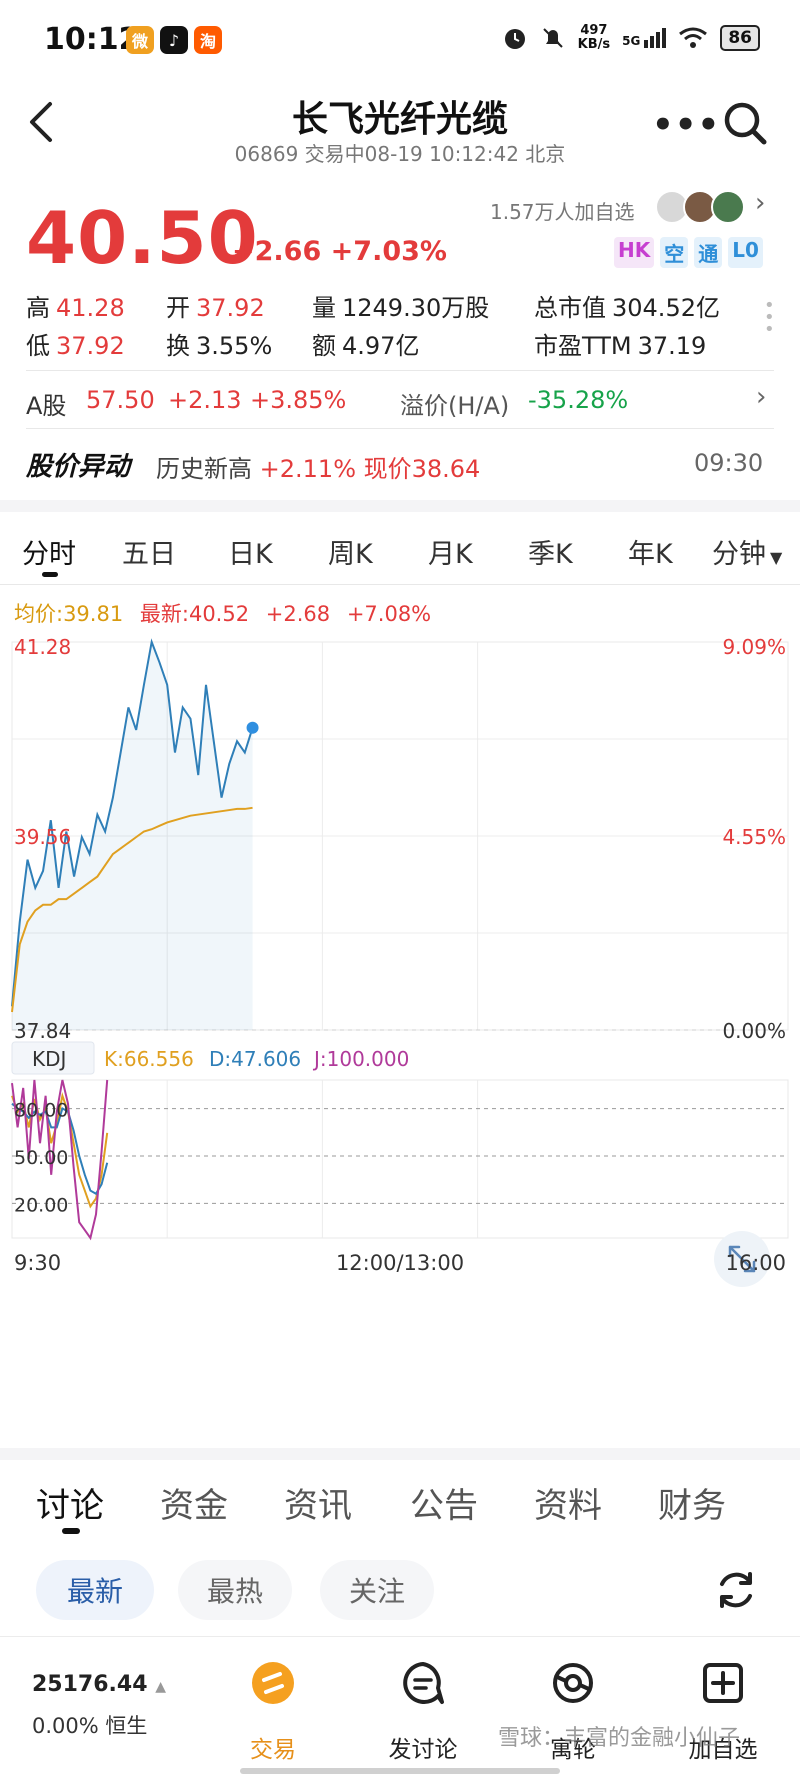  What do you see at coordinates (736, 1590) in the screenshot?
I see `refresh-icon` at bounding box center [736, 1590].